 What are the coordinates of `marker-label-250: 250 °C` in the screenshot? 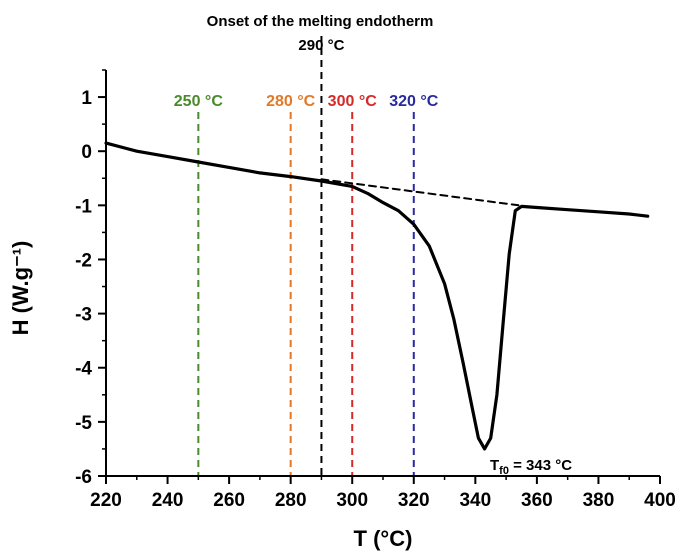 It's located at (199, 101).